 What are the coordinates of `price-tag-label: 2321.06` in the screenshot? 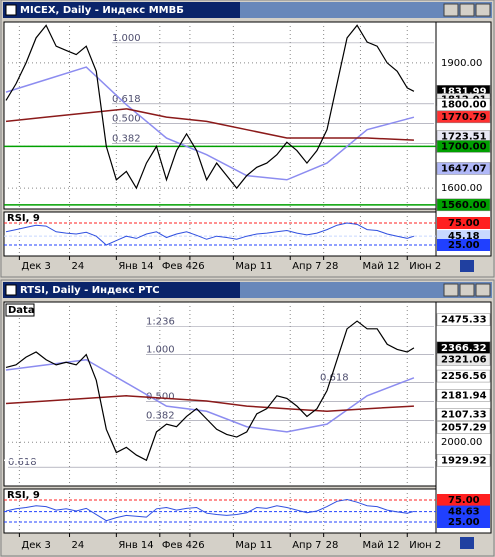 It's located at (464, 359).